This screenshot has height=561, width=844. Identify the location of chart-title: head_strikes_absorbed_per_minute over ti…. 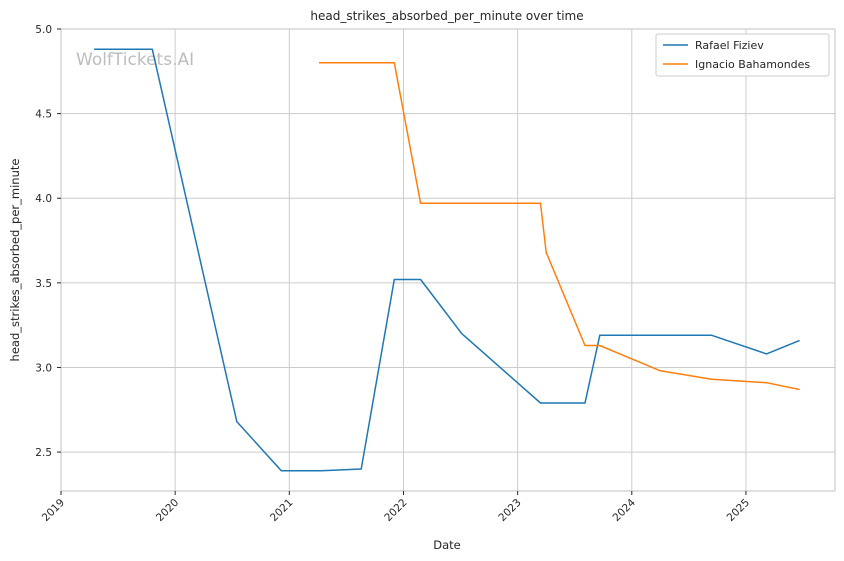
(446, 16).